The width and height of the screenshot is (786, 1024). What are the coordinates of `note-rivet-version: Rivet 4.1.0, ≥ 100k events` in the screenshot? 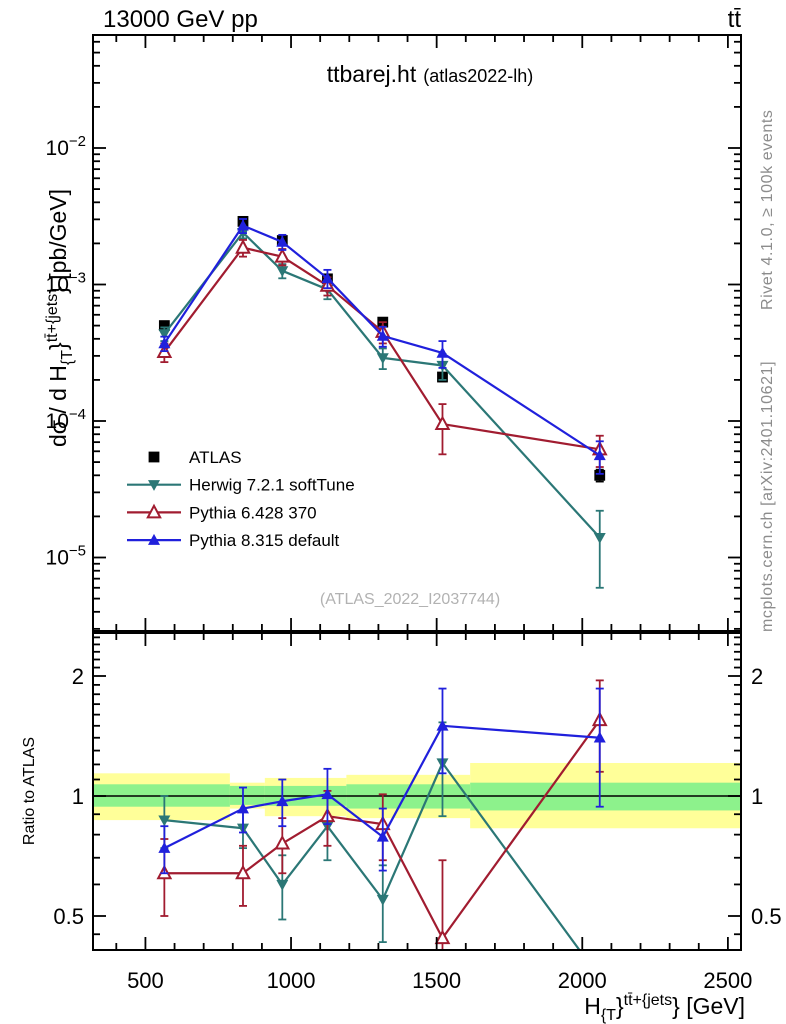 It's located at (767, 210).